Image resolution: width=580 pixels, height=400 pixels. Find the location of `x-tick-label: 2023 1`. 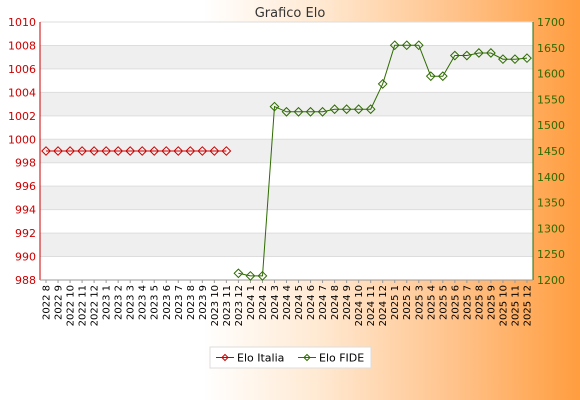

x-tick-label: 2023 1 is located at coordinates (107, 302).